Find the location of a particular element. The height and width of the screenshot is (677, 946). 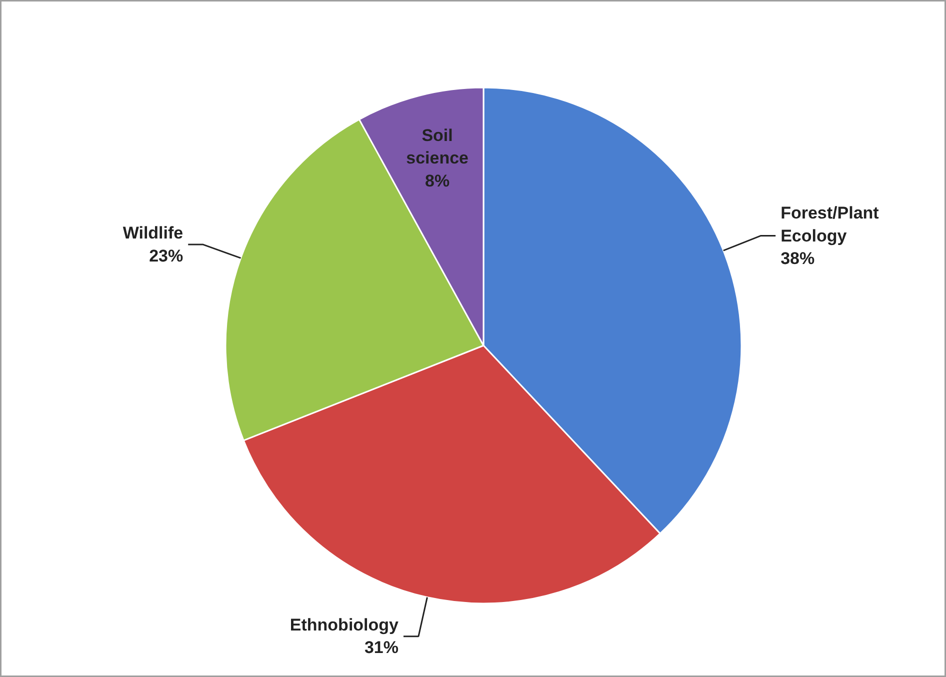

data-label: 38% is located at coordinates (797, 258).